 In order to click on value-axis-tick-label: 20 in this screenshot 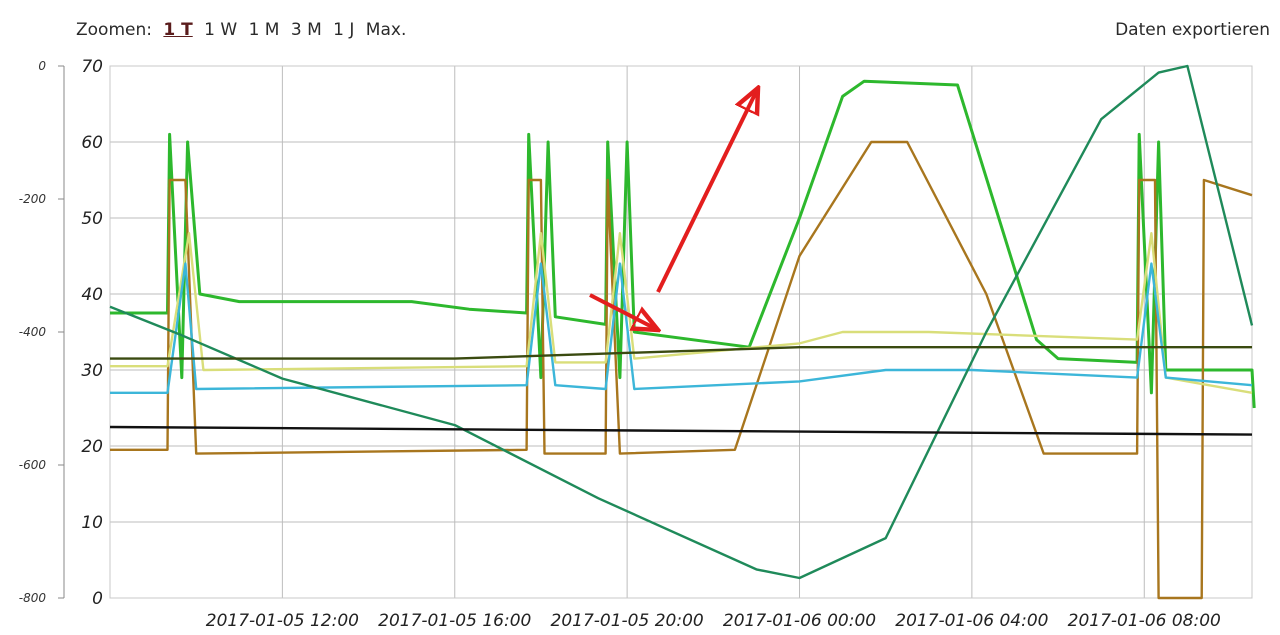, I will do `click(92, 447)`.